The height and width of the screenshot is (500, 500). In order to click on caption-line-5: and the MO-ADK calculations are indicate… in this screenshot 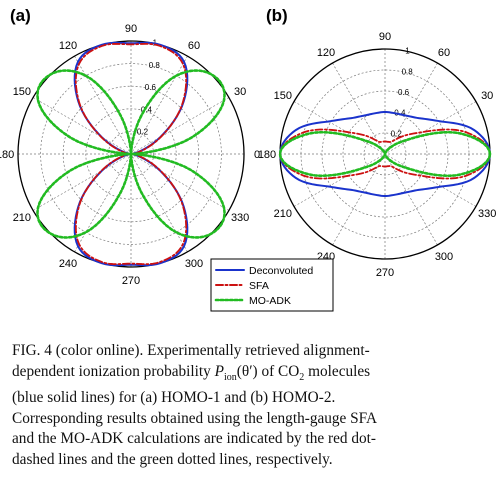, I will do `click(194, 439)`.